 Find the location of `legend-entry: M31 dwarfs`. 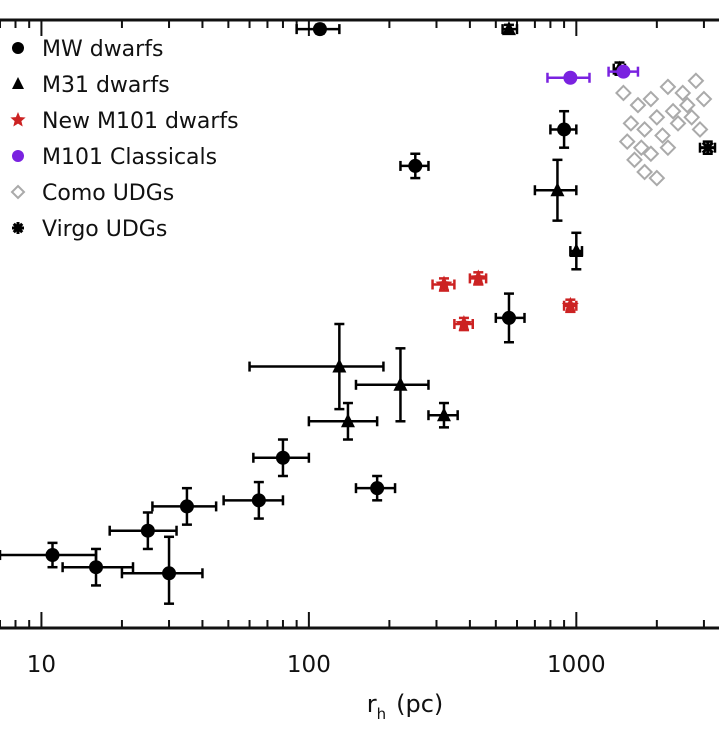

legend-entry: M31 dwarfs is located at coordinates (91, 85).